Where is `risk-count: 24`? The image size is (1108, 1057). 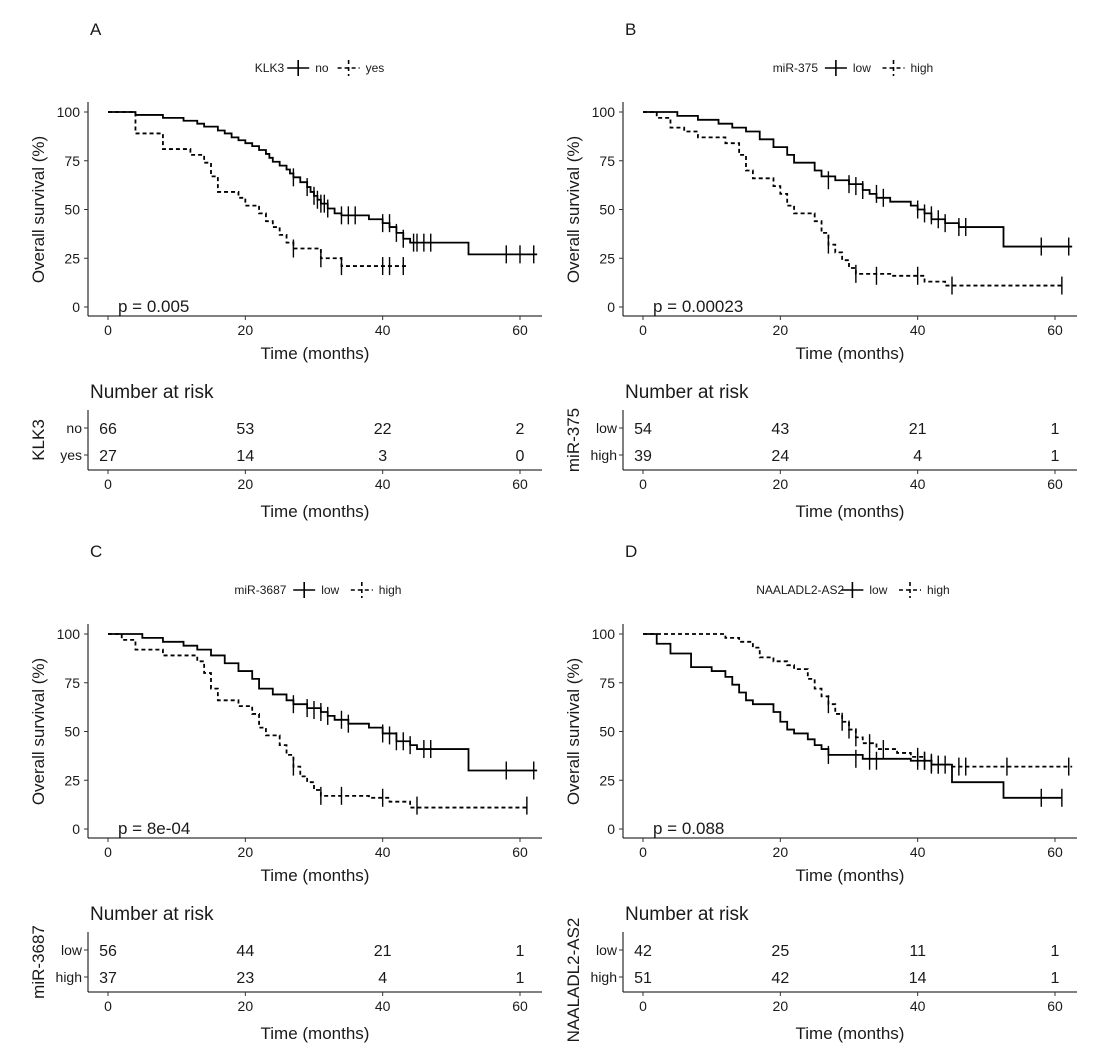 risk-count: 24 is located at coordinates (780, 456).